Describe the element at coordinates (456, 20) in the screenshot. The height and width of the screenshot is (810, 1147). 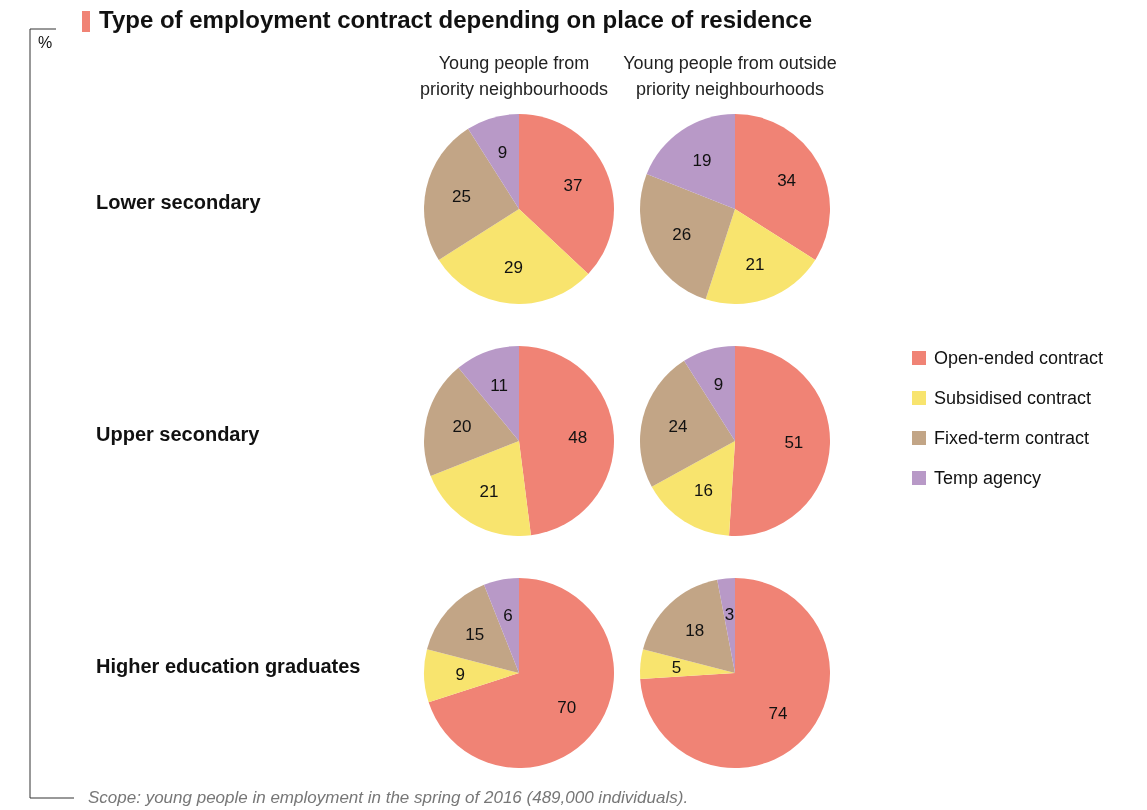
I see `text: Type of employment contract depending on place of residence` at that location.